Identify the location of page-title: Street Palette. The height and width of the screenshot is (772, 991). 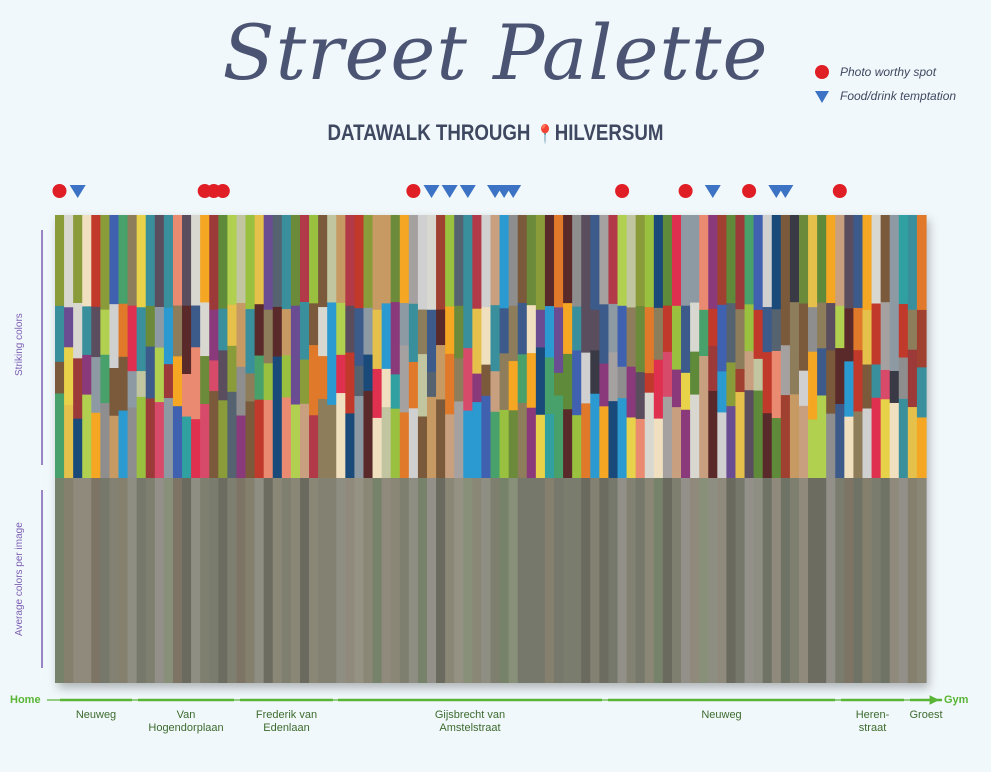
(495, 52).